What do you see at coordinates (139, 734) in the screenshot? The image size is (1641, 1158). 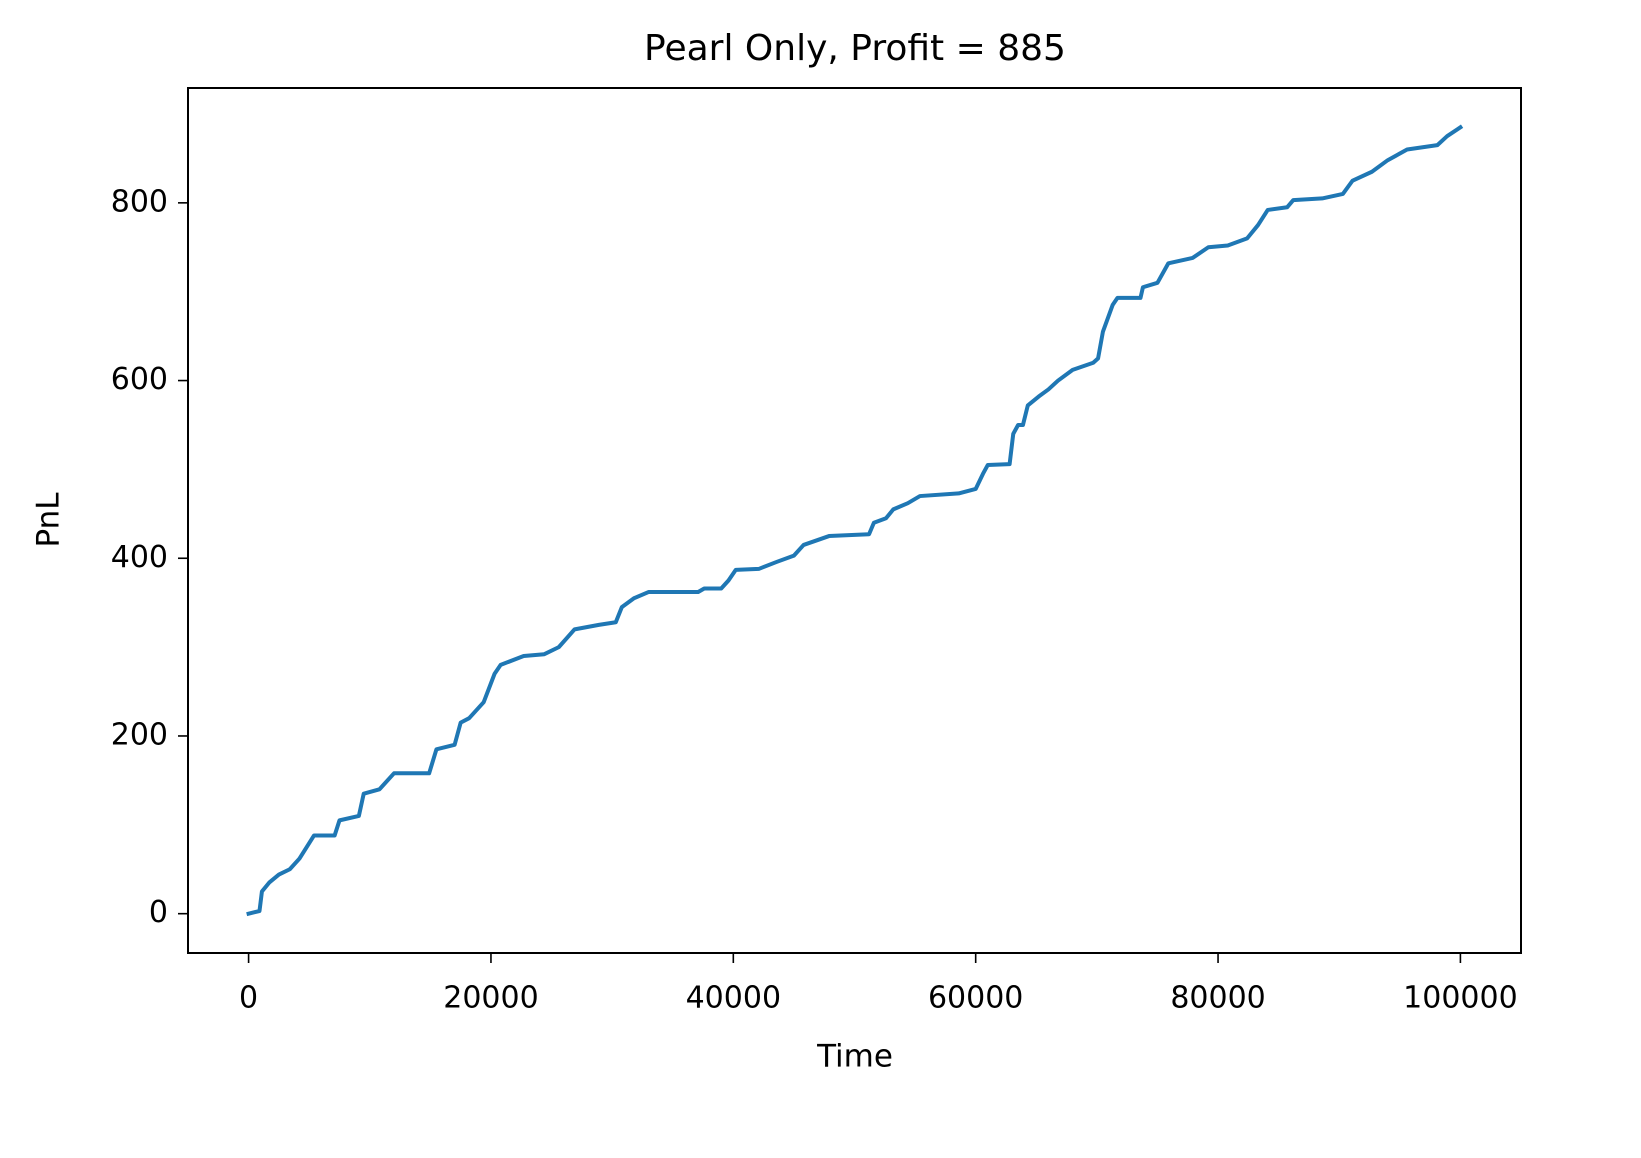 I see `y-tick-label: 200` at bounding box center [139, 734].